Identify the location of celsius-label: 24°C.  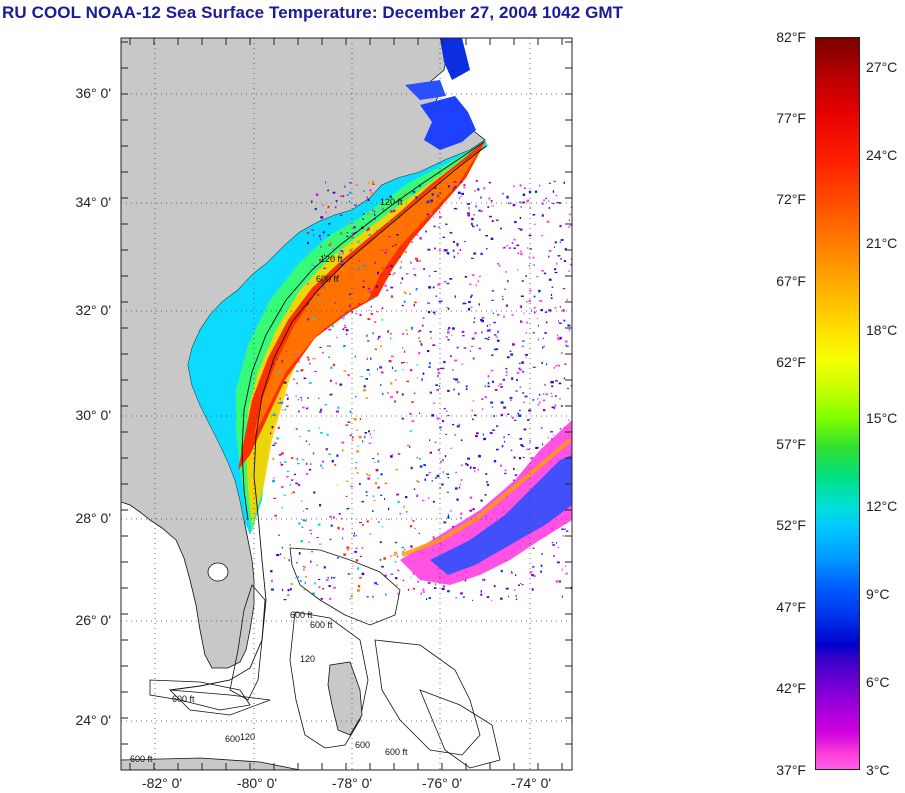
(882, 155).